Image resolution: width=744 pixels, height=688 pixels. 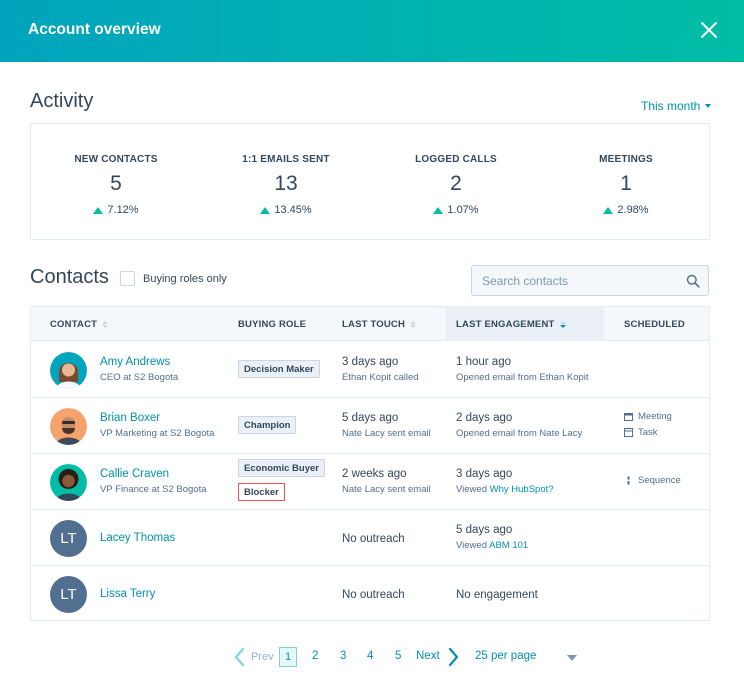 I want to click on engagement-page-link: ABM 101, so click(x=509, y=545).